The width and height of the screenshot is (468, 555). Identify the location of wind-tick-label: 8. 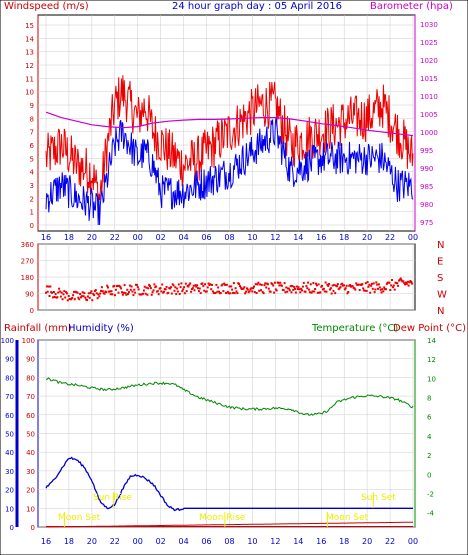
(32, 119).